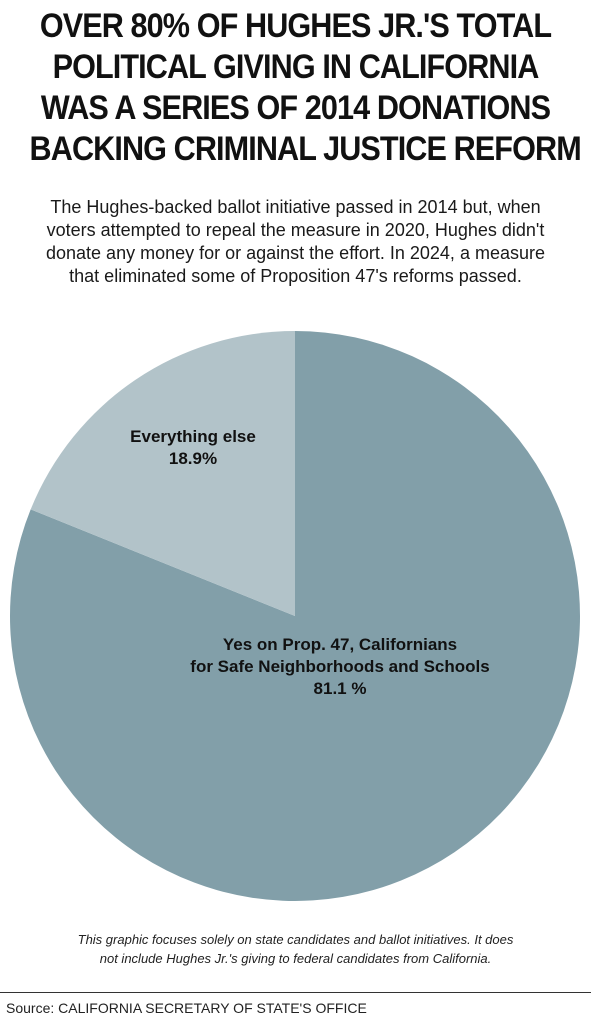  What do you see at coordinates (339, 666) in the screenshot?
I see `slice-name-label-prop-47: for Safe Neighborhoods and Schools` at bounding box center [339, 666].